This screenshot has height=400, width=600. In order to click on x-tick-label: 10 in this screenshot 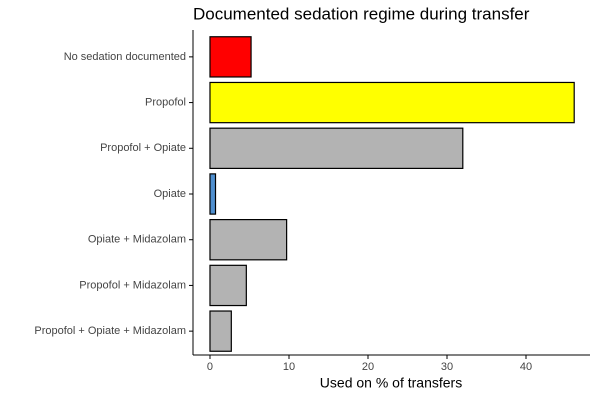, I will do `click(289, 367)`.